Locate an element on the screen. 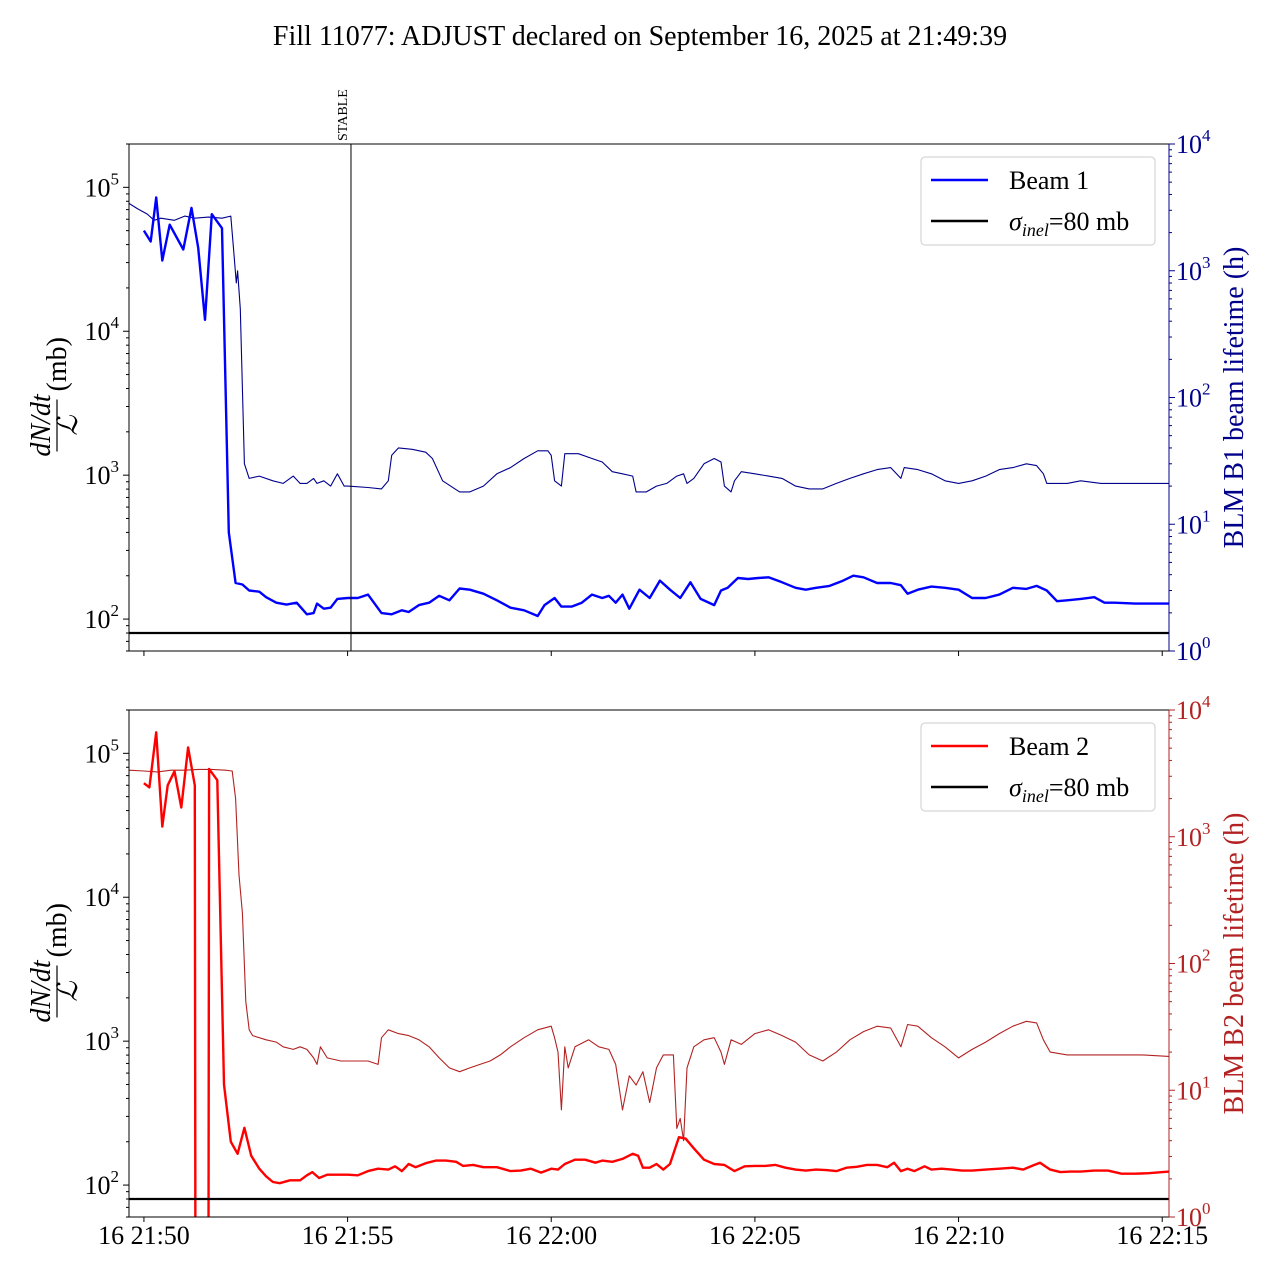 The width and height of the screenshot is (1280, 1280). x-tick-label: 16 21:55 is located at coordinates (348, 1235).